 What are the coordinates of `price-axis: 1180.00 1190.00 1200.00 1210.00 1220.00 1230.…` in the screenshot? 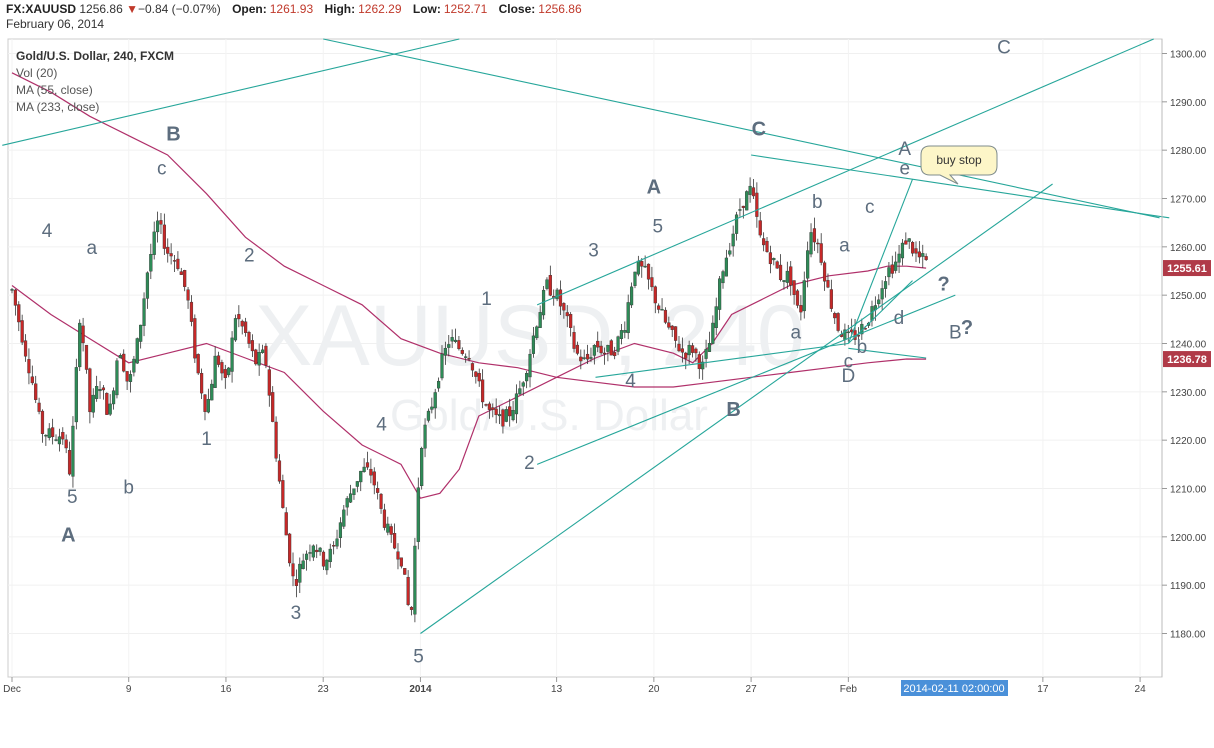 It's located at (1184, 345).